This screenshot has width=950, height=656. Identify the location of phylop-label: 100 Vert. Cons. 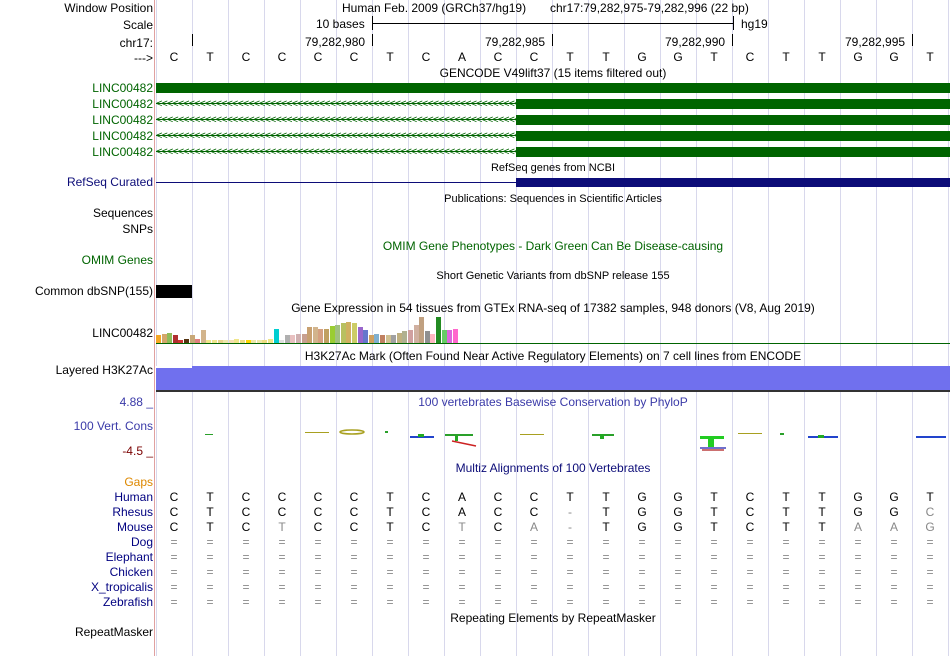
(113, 426).